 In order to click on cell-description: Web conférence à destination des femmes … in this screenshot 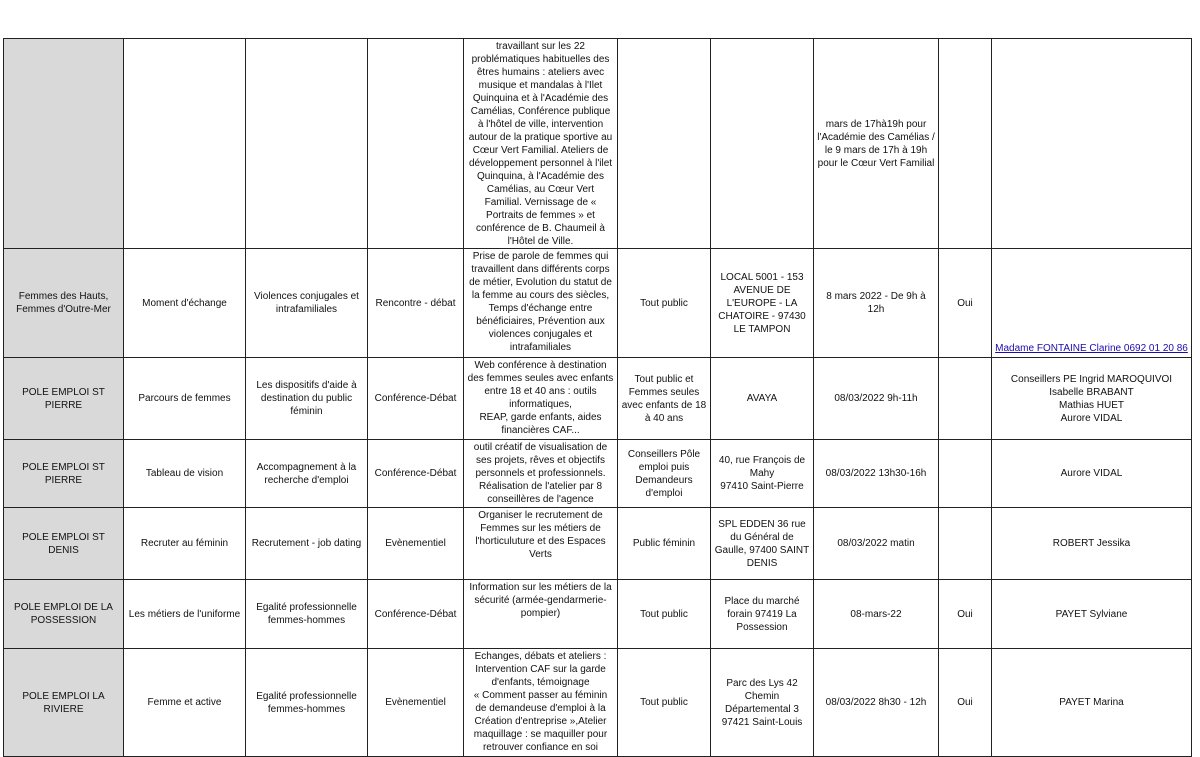, I will do `click(540, 398)`.